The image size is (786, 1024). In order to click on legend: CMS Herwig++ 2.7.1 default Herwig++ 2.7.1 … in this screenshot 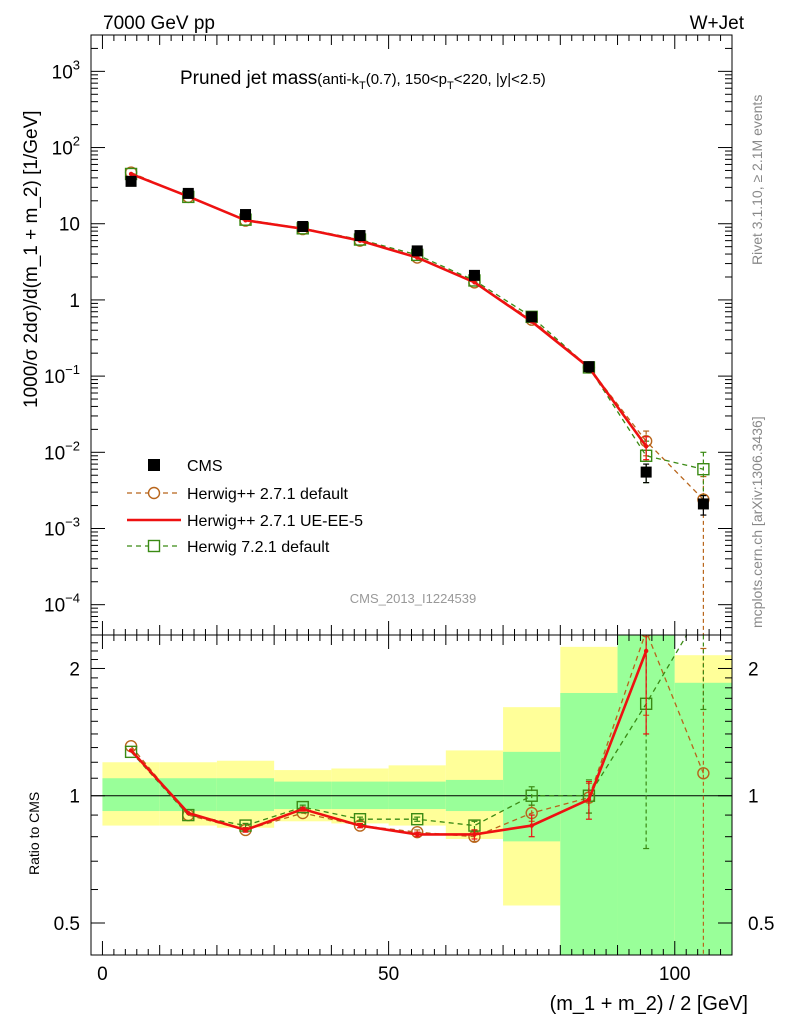, I will do `click(245, 507)`.